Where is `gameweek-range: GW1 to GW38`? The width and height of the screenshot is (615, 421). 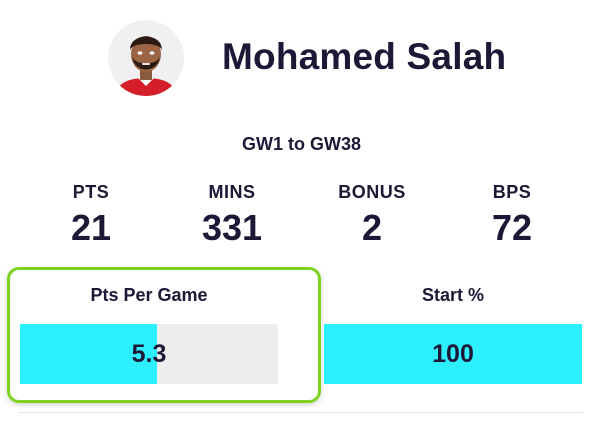
gameweek-range: GW1 to GW38 is located at coordinates (301, 144).